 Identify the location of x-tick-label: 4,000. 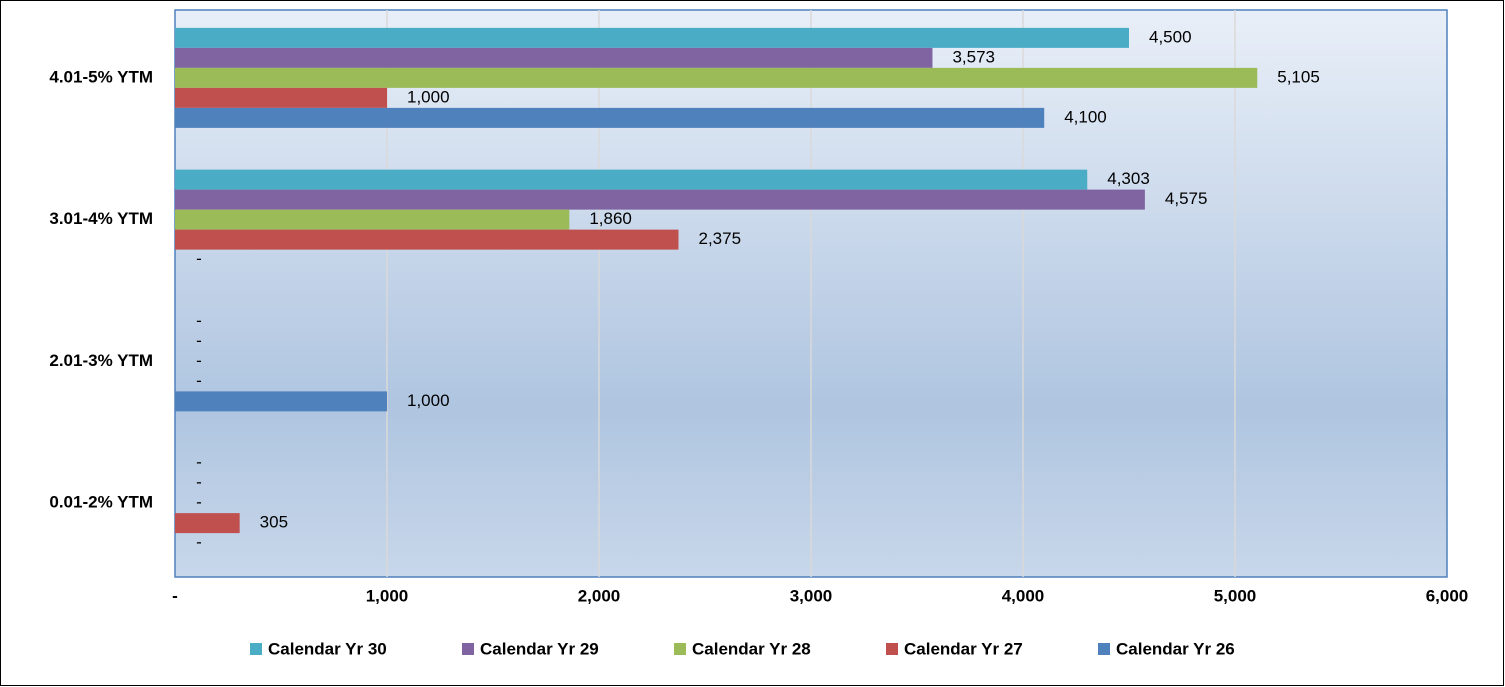
(1023, 595).